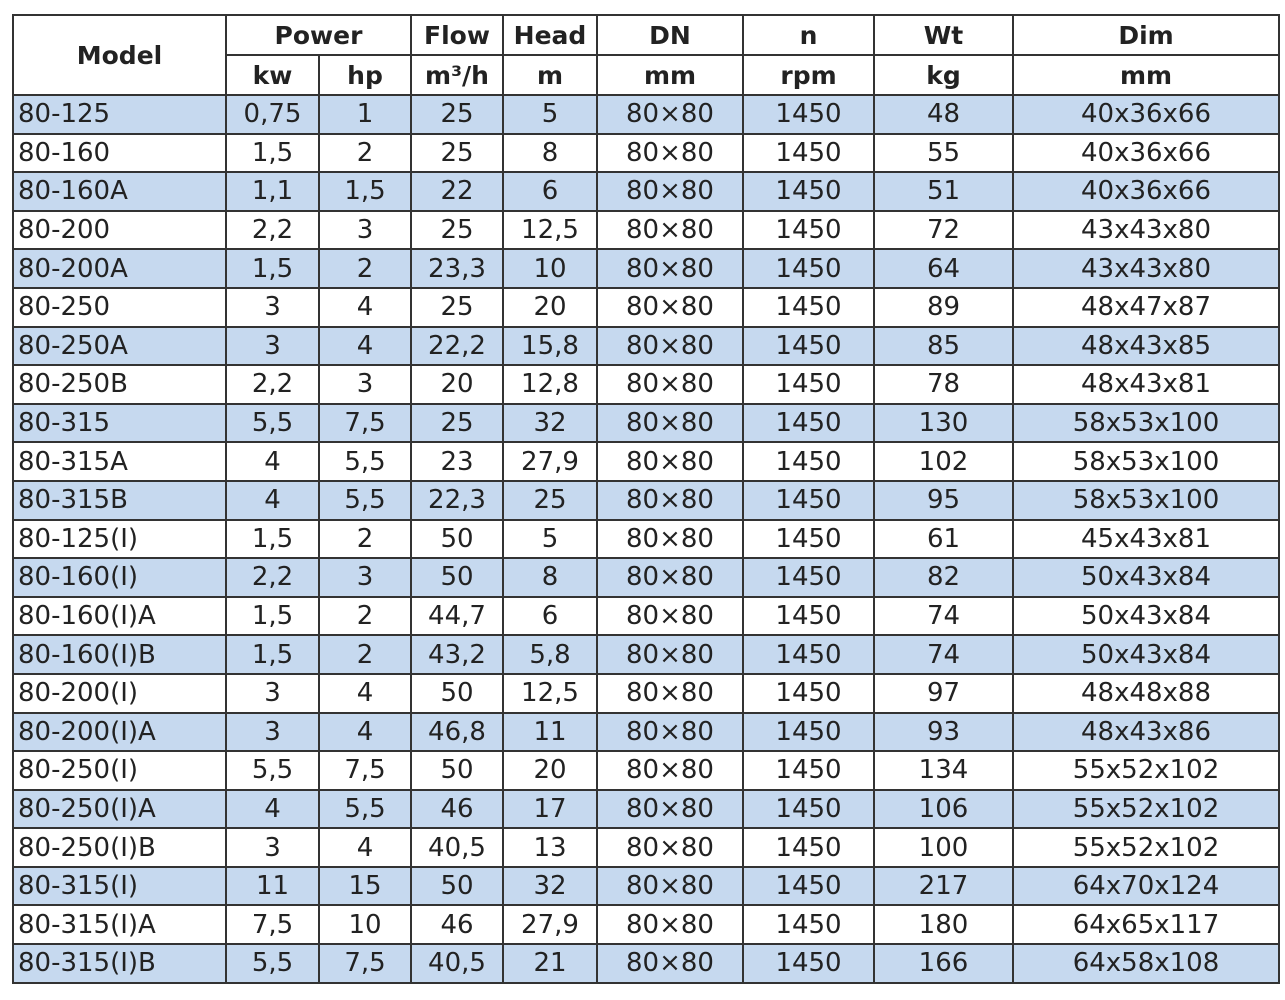  What do you see at coordinates (1146, 75) in the screenshot?
I see `unit-dim: mm` at bounding box center [1146, 75].